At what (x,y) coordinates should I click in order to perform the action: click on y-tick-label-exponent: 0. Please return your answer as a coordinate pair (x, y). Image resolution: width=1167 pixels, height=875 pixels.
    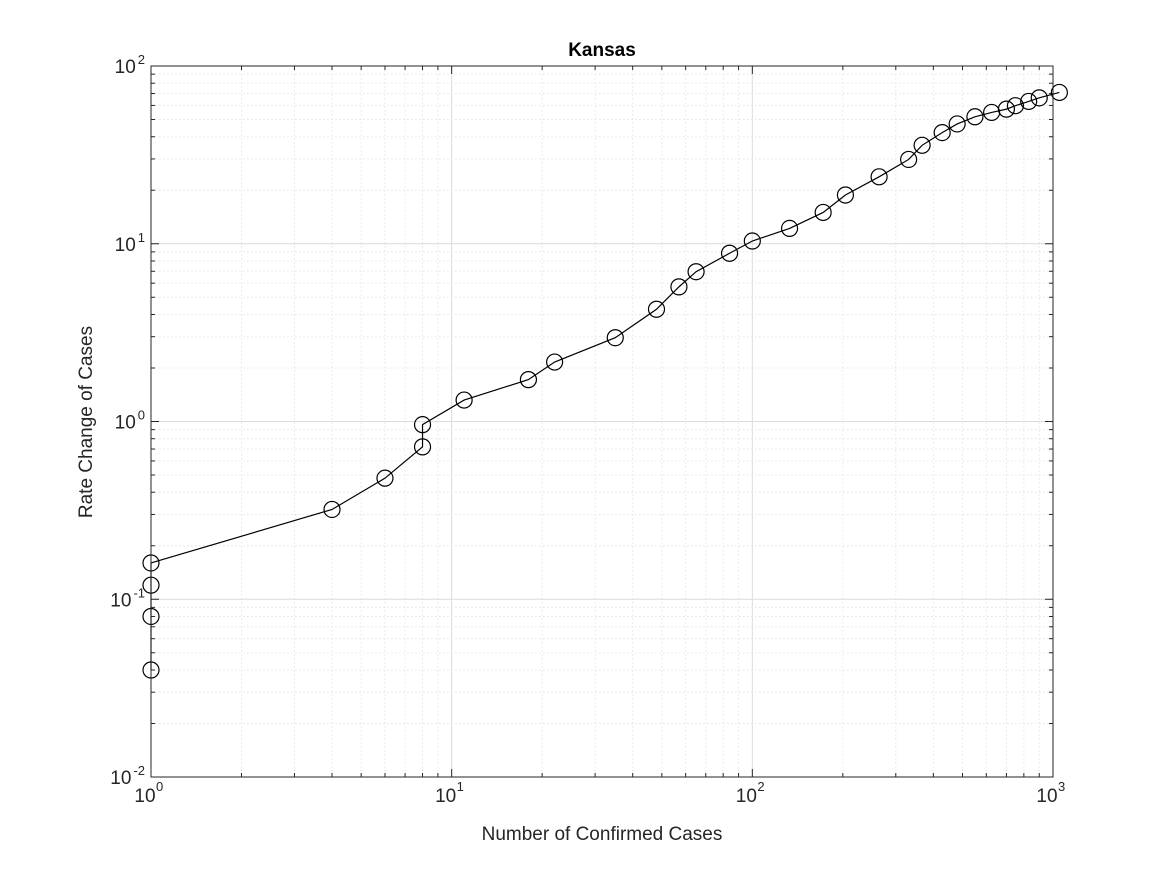
    Looking at the image, I should click on (141, 415).